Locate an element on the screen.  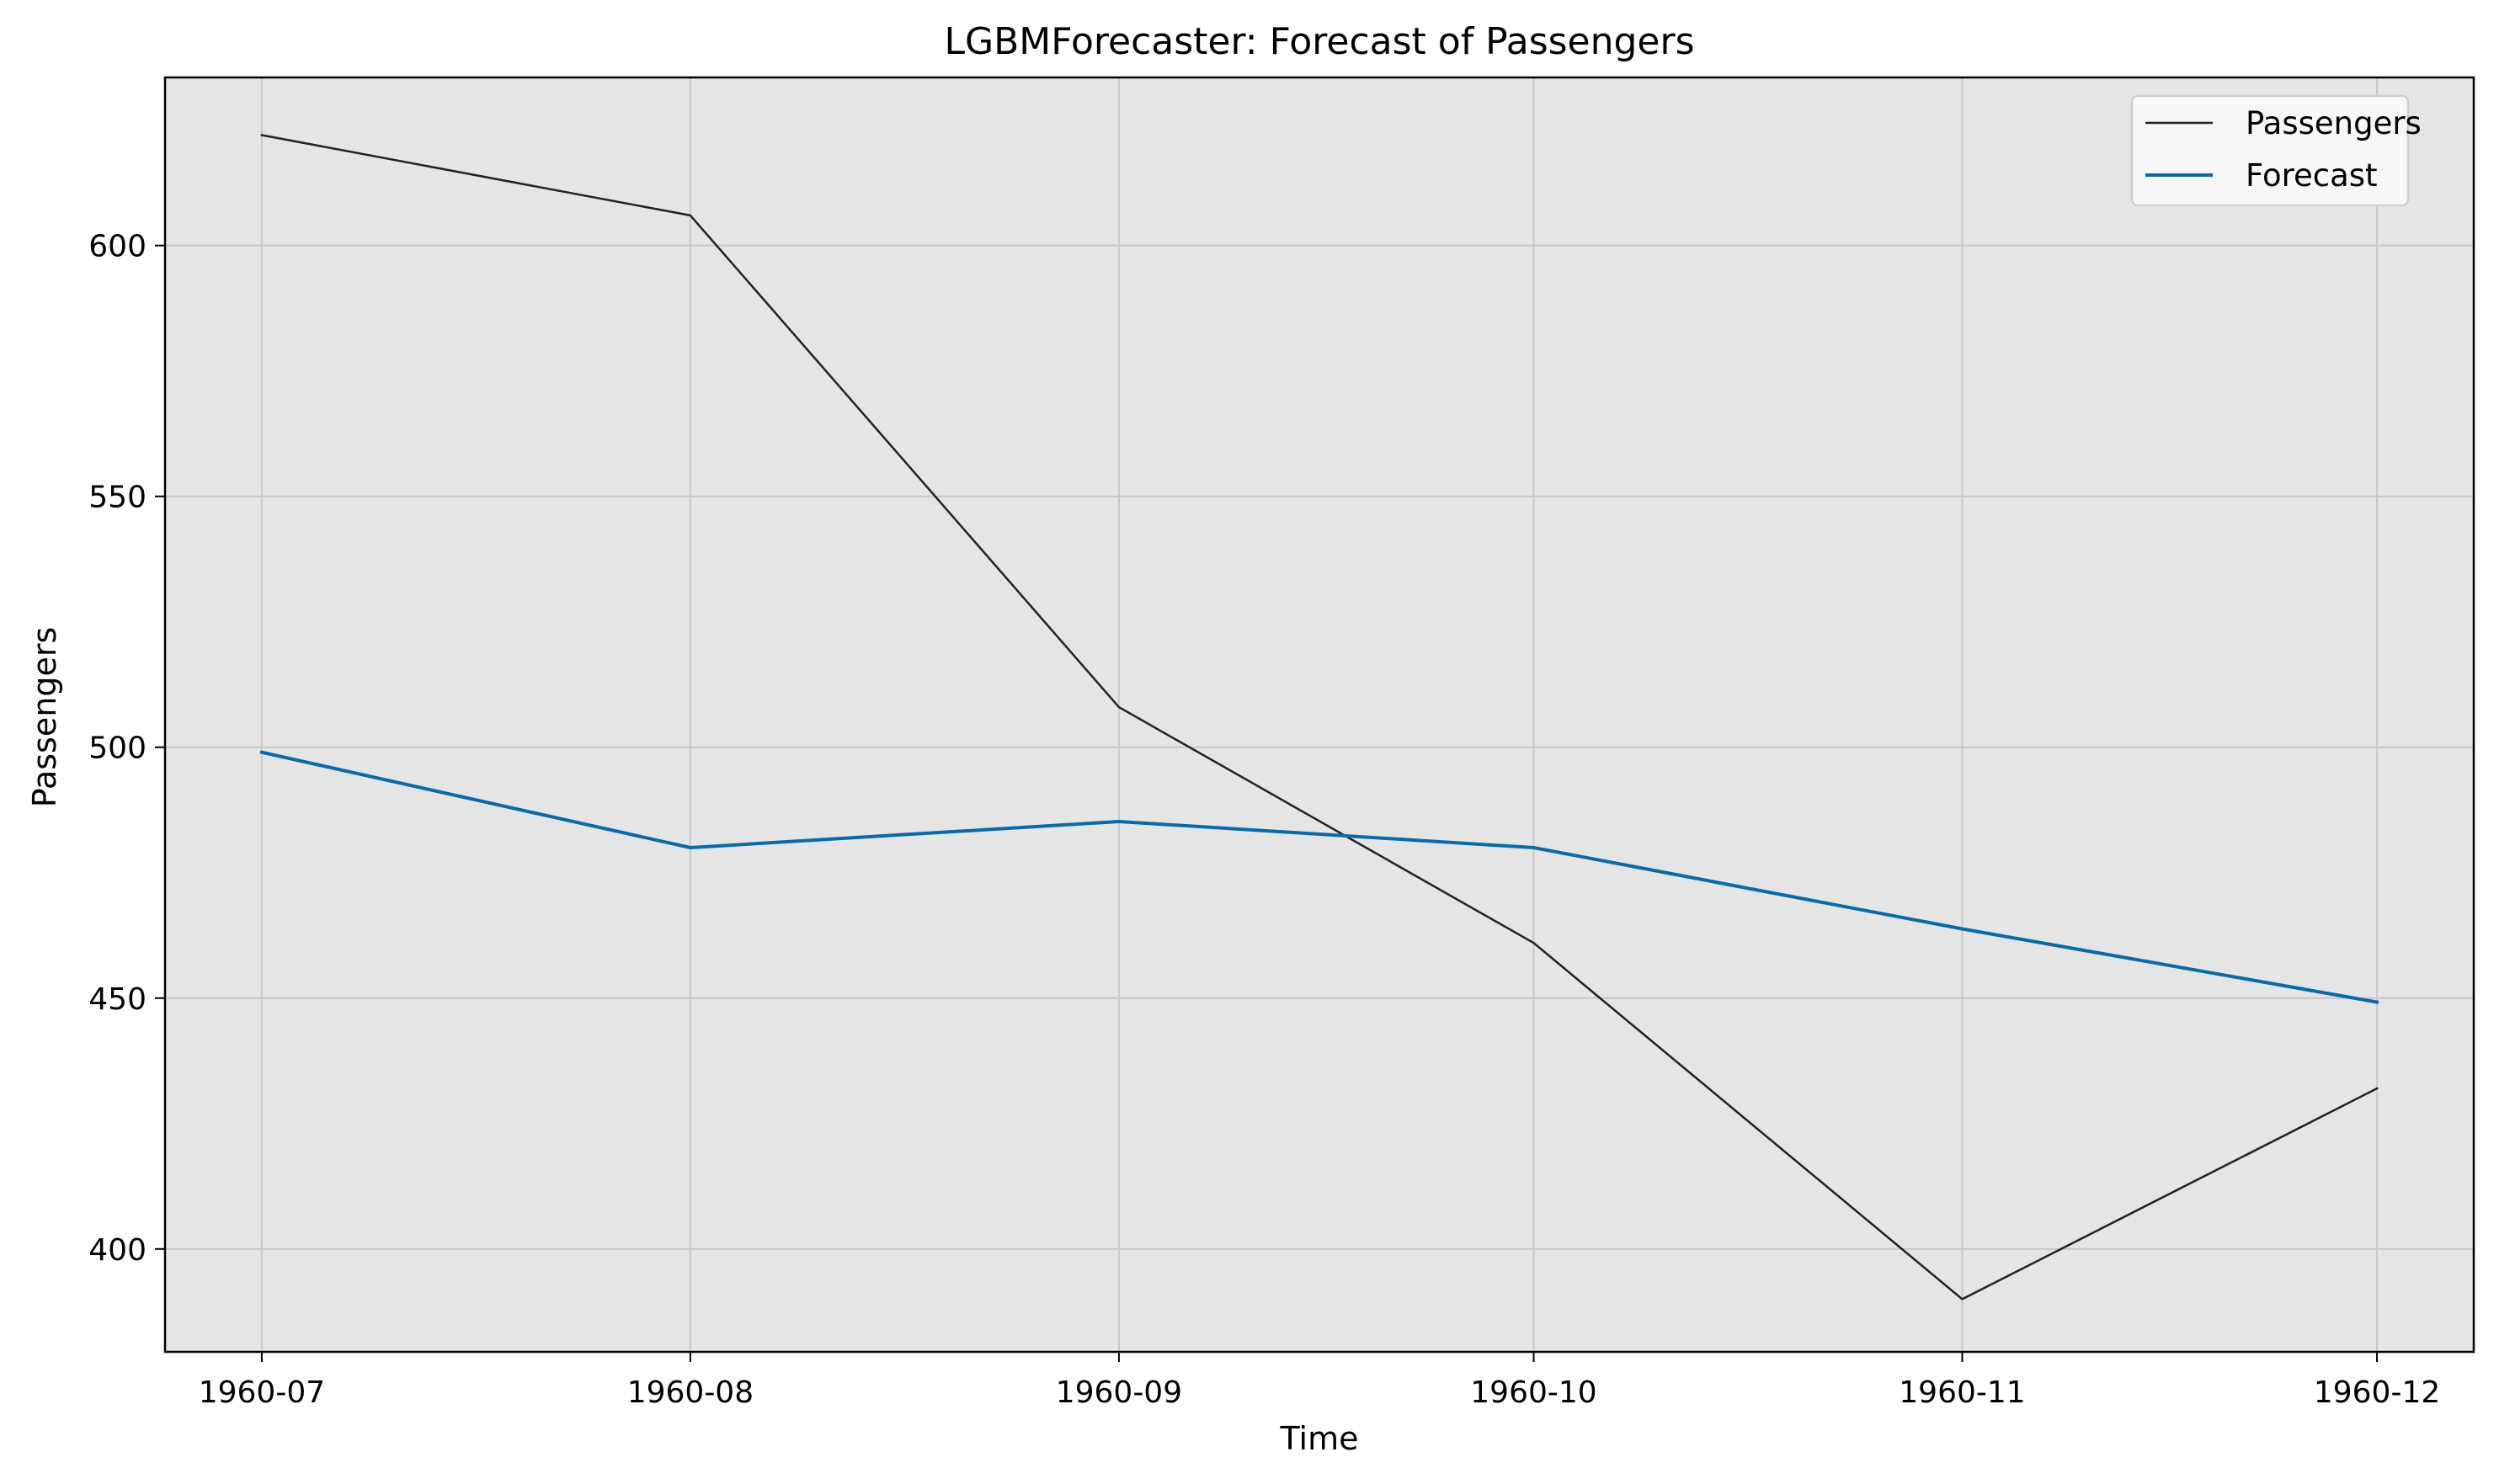
y-tick-label: 550 is located at coordinates (117, 498).